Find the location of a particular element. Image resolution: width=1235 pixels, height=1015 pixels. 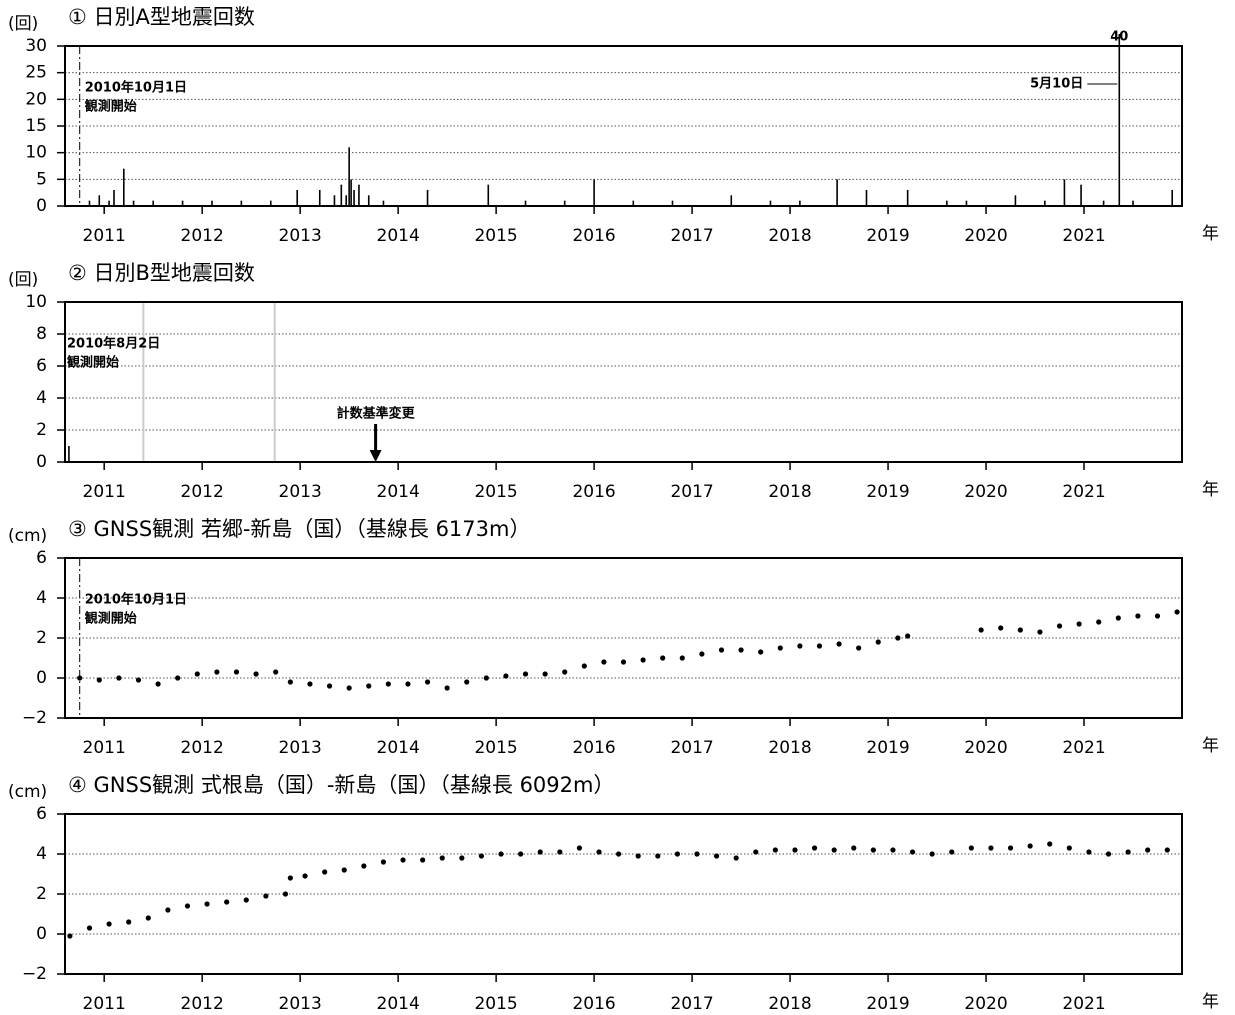

annotation: 観測開始 is located at coordinates (110, 107).